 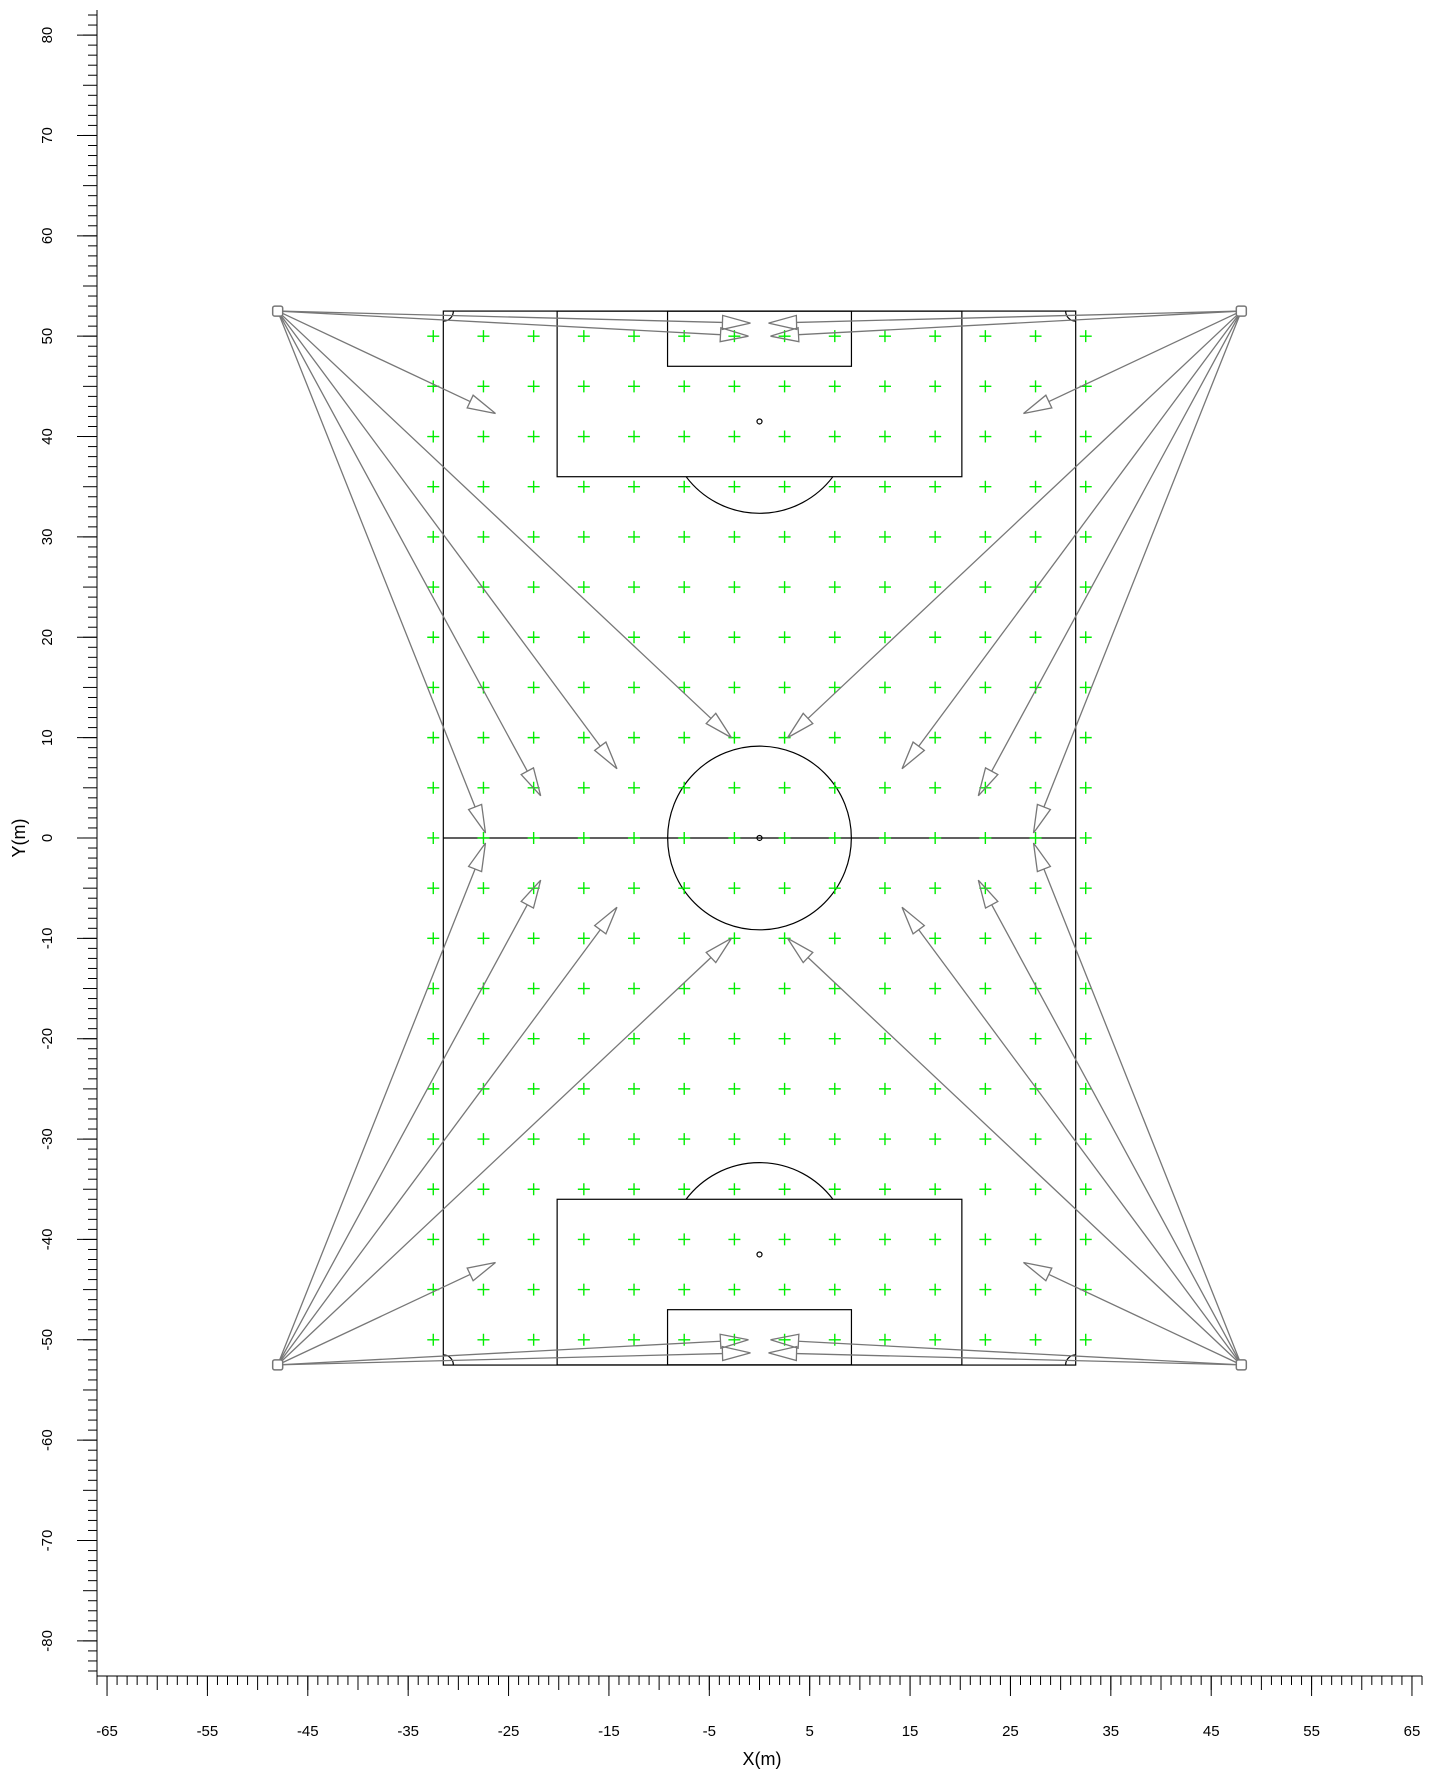 I want to click on corner-arc, so click(x=1070, y=316).